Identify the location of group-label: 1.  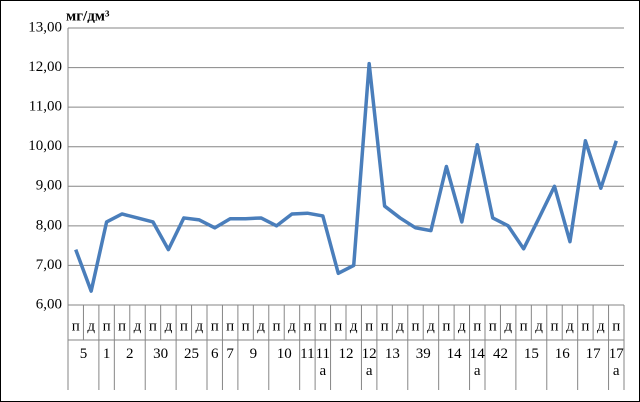
(106, 354).